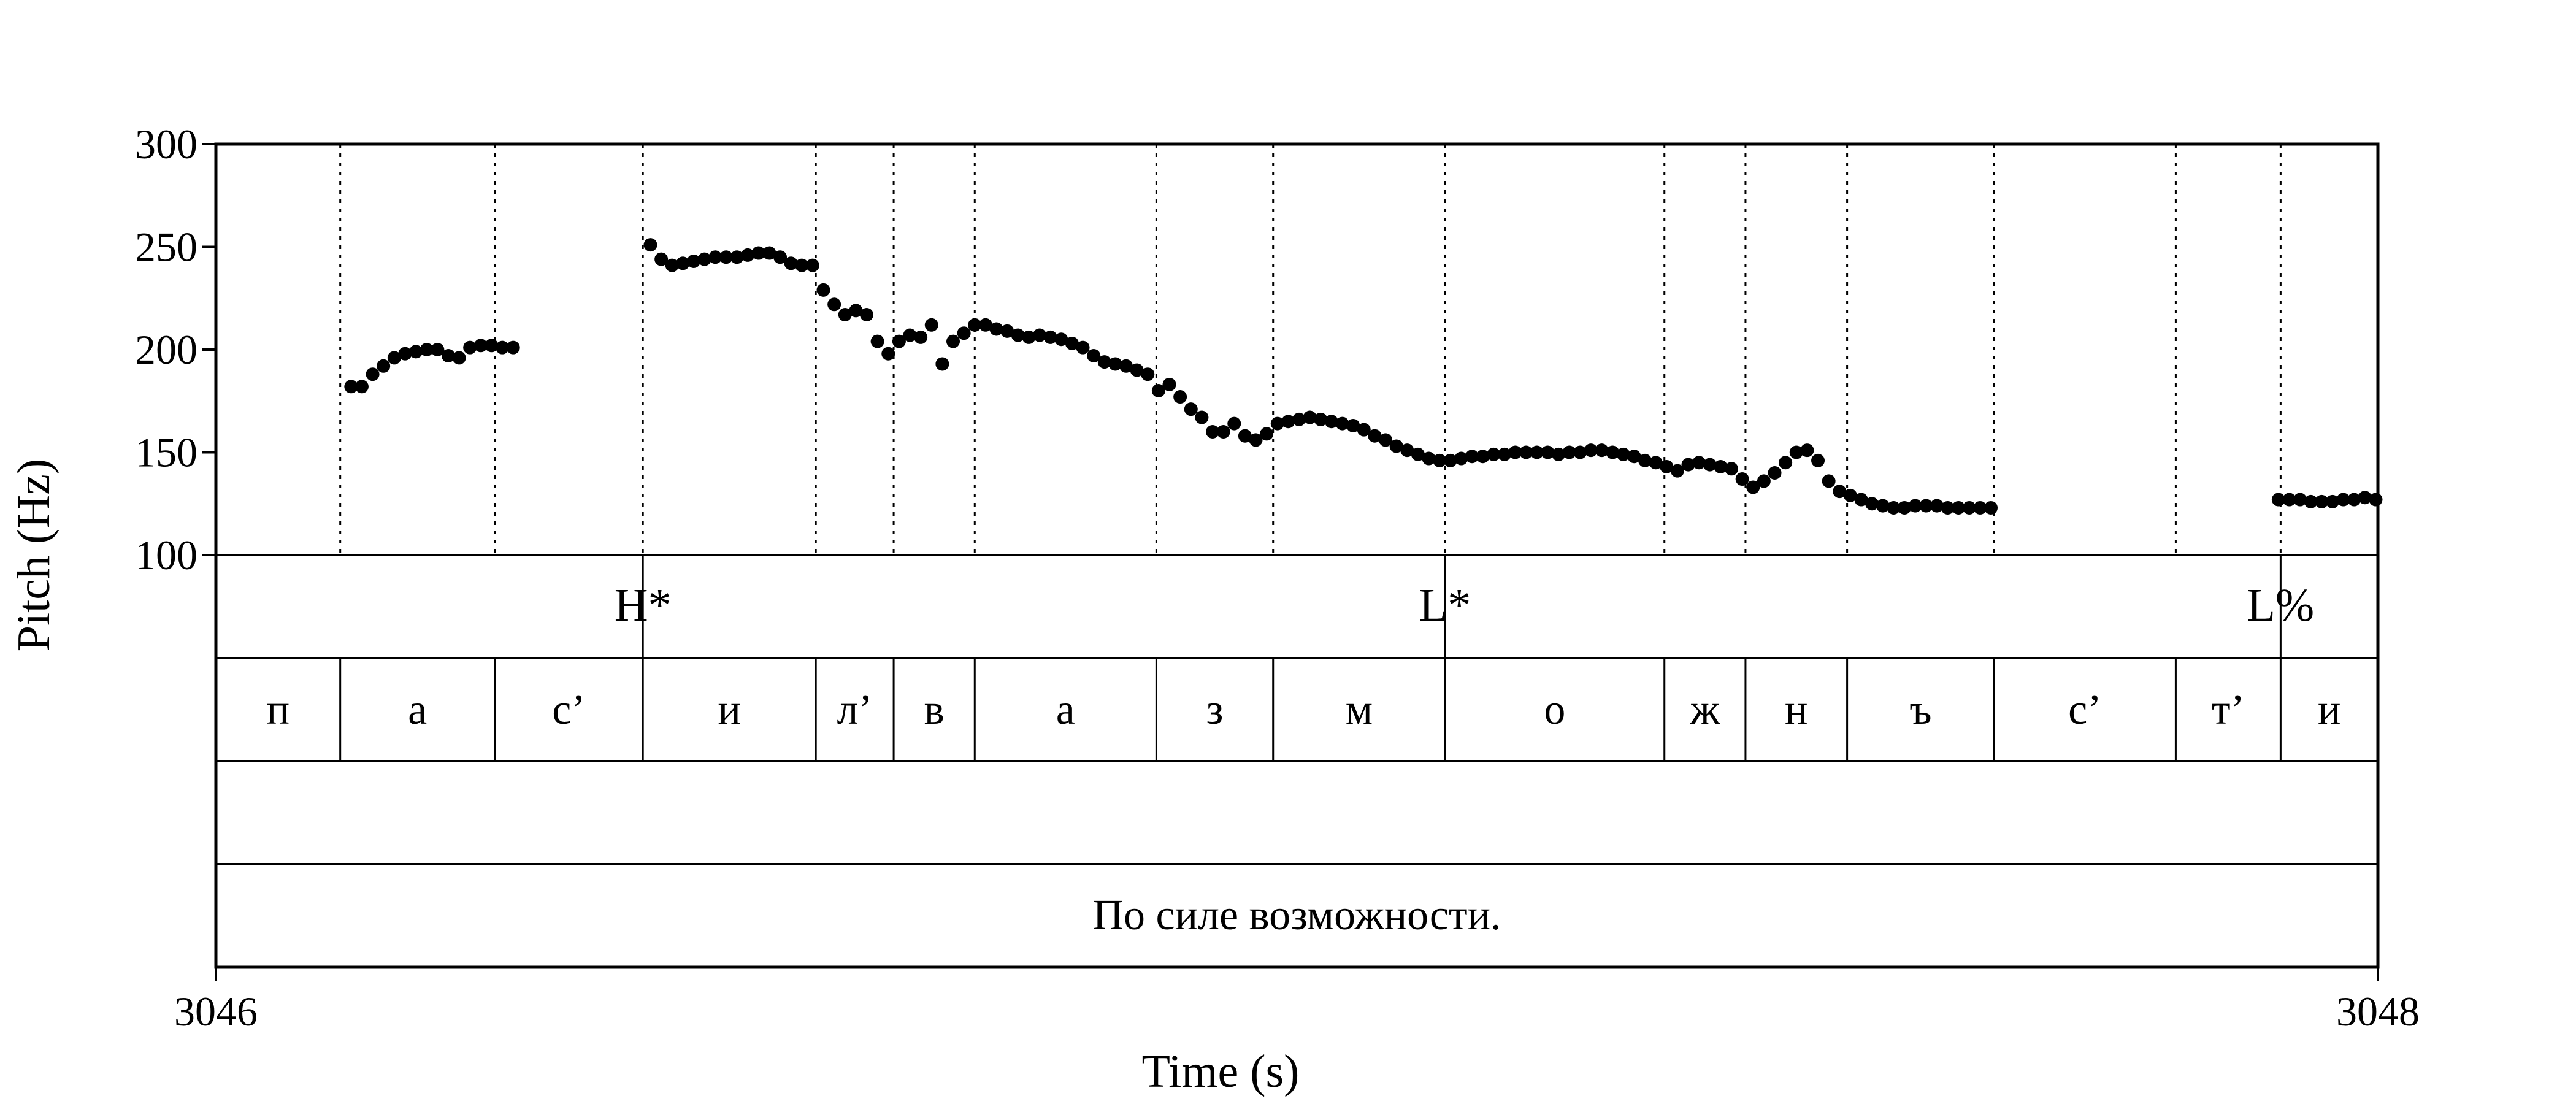 Image resolution: width=2576 pixels, height=1104 pixels. What do you see at coordinates (1920, 710) in the screenshot?
I see `segment-label: ъ` at bounding box center [1920, 710].